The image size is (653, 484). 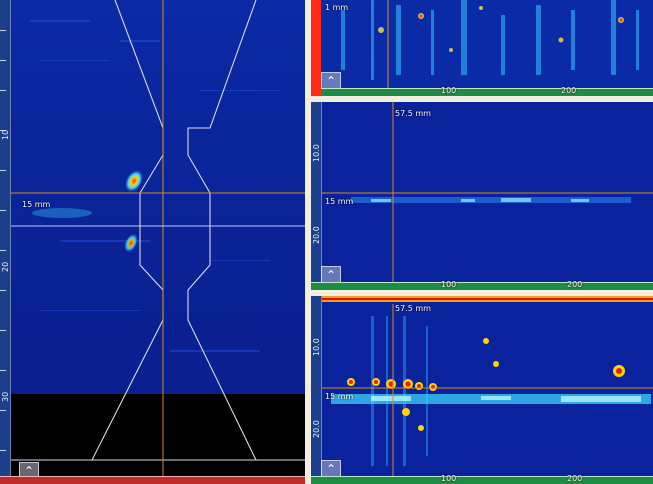 I want to click on horizontal-splitter-bottom, so click(x=482, y=293).